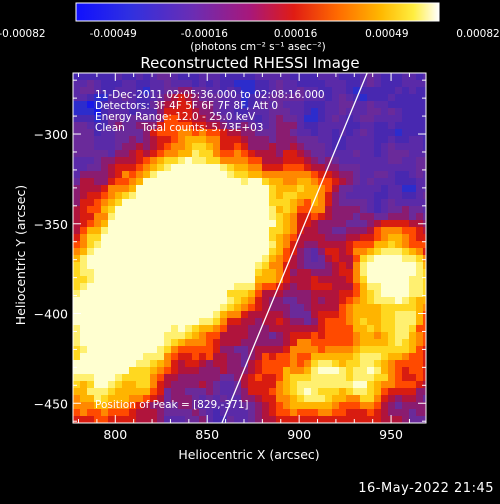  What do you see at coordinates (296, 34) in the screenshot?
I see `colorbar-tick-label: 0.00016` at bounding box center [296, 34].